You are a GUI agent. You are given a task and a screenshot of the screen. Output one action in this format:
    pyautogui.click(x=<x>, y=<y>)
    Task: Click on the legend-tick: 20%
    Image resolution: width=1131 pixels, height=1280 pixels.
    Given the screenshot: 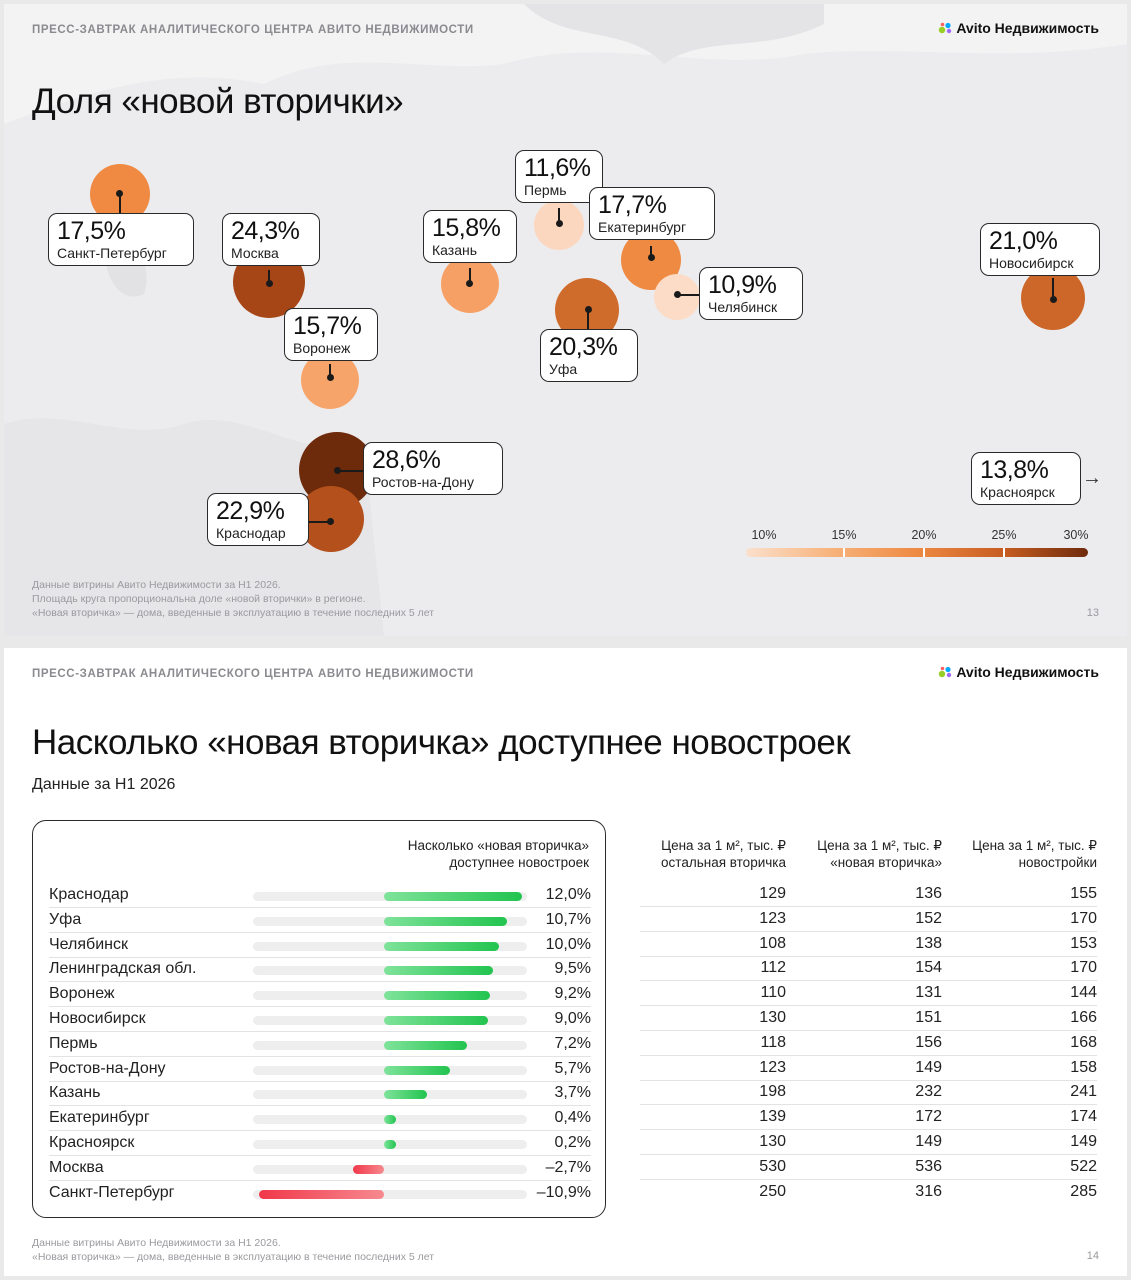 What is the action you would take?
    pyautogui.click(x=924, y=535)
    